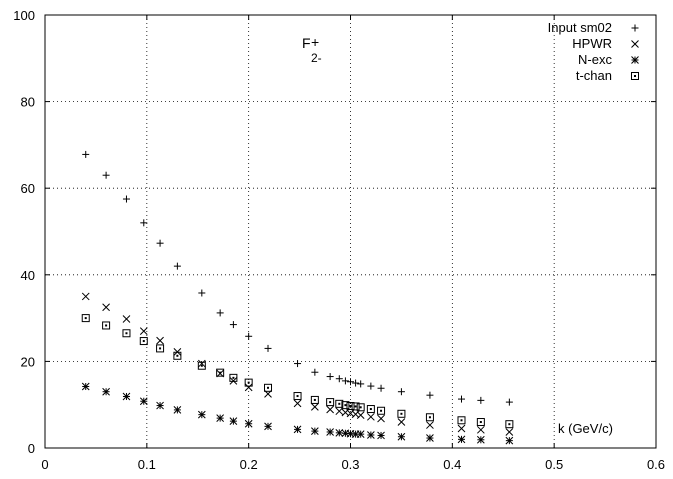  I want to click on legend-label: HPWR, so click(592, 43).